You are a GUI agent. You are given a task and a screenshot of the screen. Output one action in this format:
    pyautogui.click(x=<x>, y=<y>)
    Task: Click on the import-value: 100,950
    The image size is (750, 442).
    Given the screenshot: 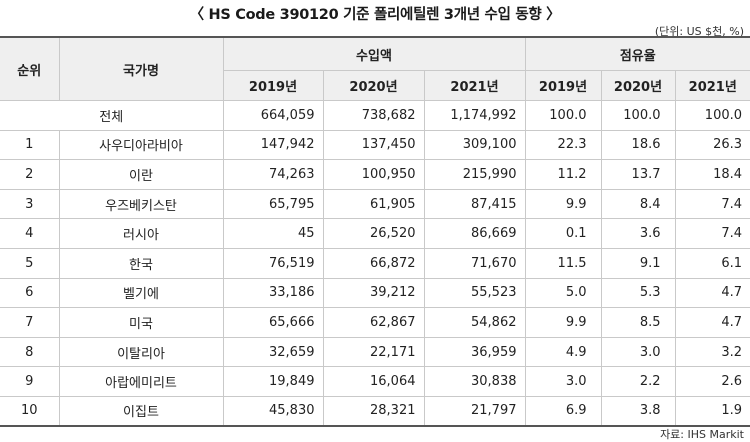 What is the action you would take?
    pyautogui.click(x=373, y=174)
    